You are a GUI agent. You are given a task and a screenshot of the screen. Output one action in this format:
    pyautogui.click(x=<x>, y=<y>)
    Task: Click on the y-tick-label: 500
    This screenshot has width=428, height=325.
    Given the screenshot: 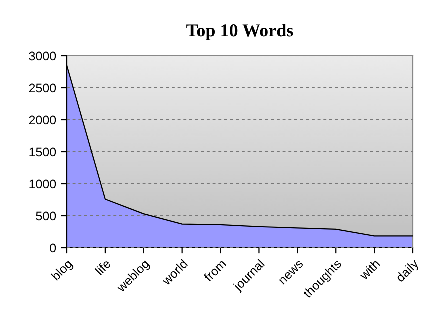 What is the action you would take?
    pyautogui.click(x=46, y=216)
    